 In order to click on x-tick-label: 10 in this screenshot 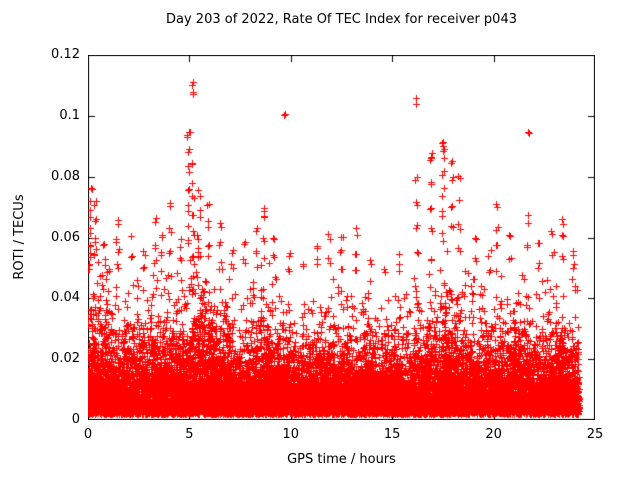, I will do `click(291, 434)`.